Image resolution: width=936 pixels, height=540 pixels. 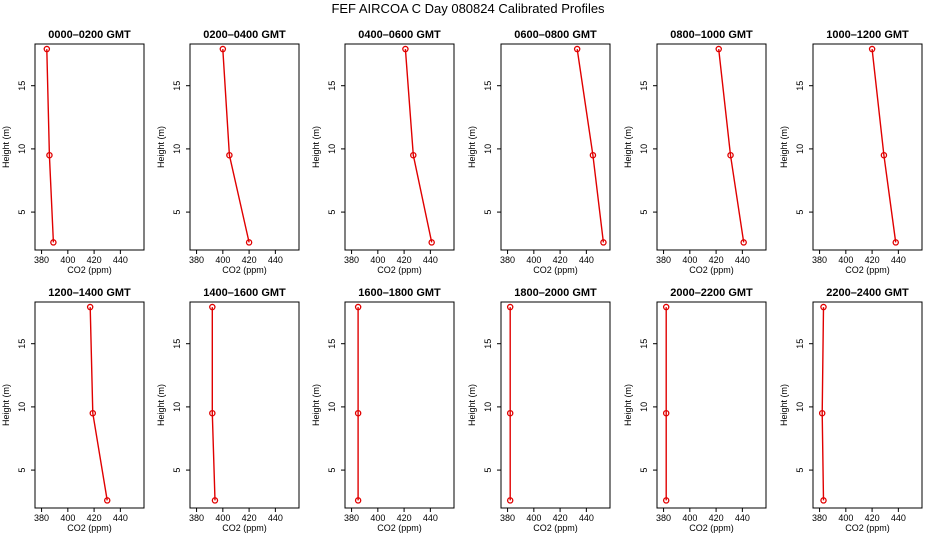 What do you see at coordinates (867, 35) in the screenshot?
I see `panel-title: 1000–1200 GMT` at bounding box center [867, 35].